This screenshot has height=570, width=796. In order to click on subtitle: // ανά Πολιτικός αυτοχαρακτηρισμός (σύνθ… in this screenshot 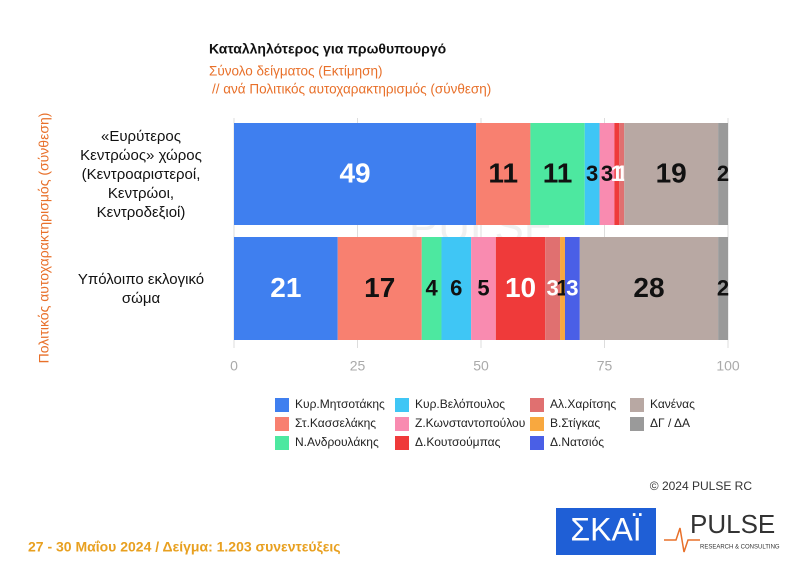, I will do `click(351, 89)`.